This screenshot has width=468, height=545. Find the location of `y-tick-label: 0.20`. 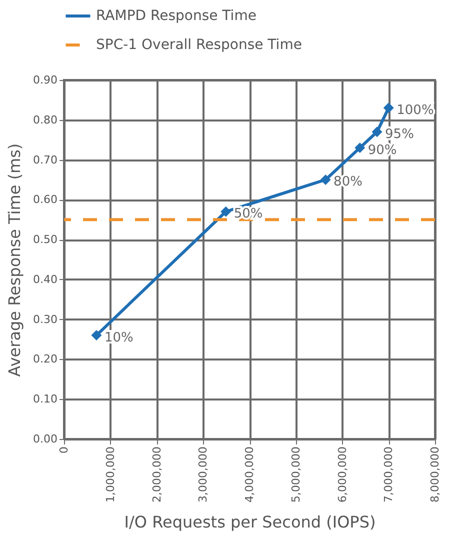

y-tick-label: 0.20 is located at coordinates (45, 359).